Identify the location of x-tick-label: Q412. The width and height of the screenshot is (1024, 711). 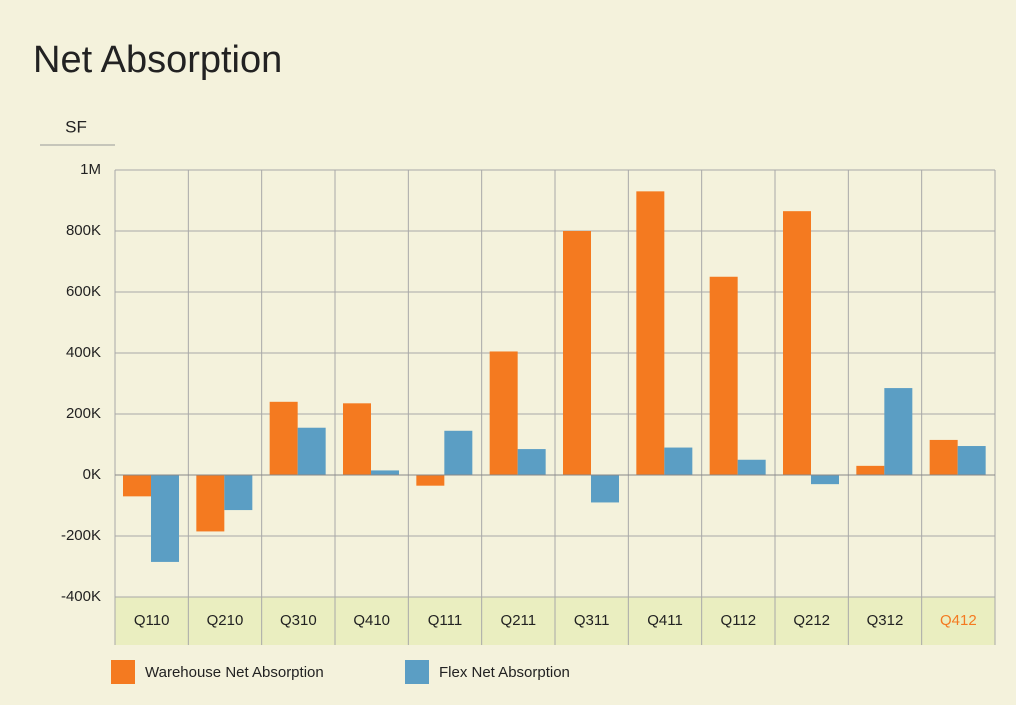
(958, 620).